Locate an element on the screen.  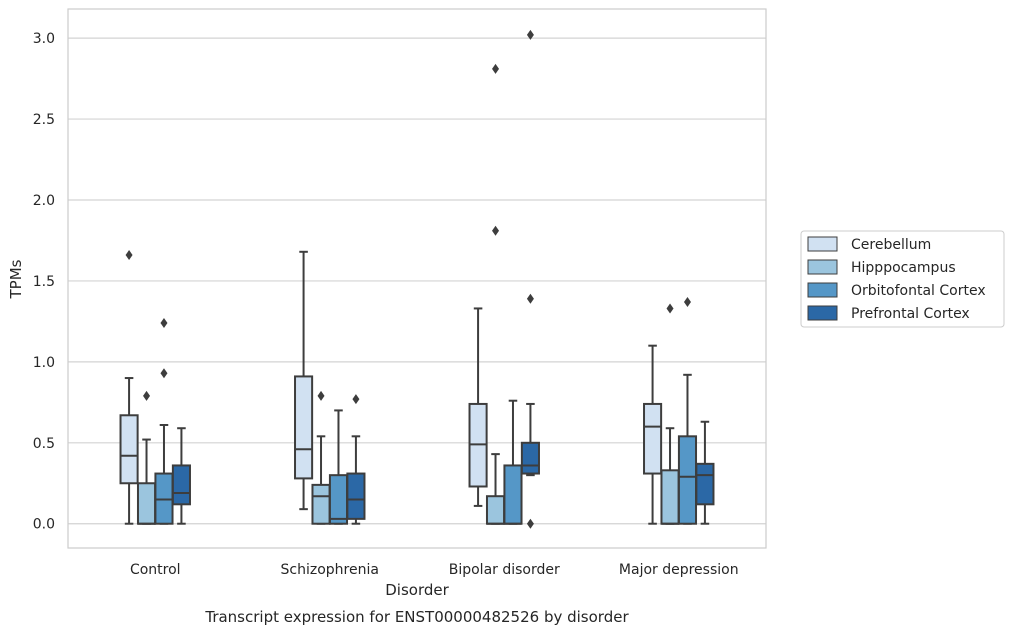
y-tick-labels: 0.0 0.5 1.0 1.5 2.0 2.5 3.0 is located at coordinates (44, 282).